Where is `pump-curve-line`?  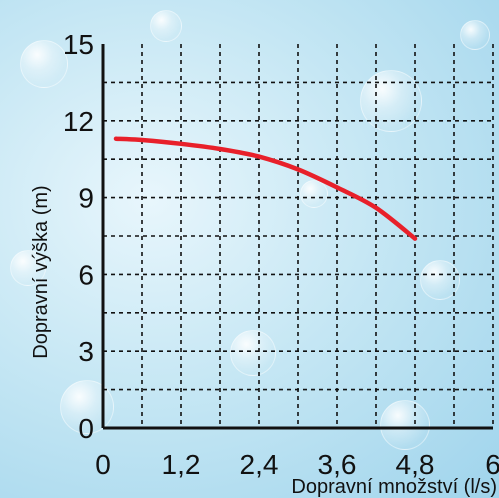
pump-curve-line is located at coordinates (265, 188).